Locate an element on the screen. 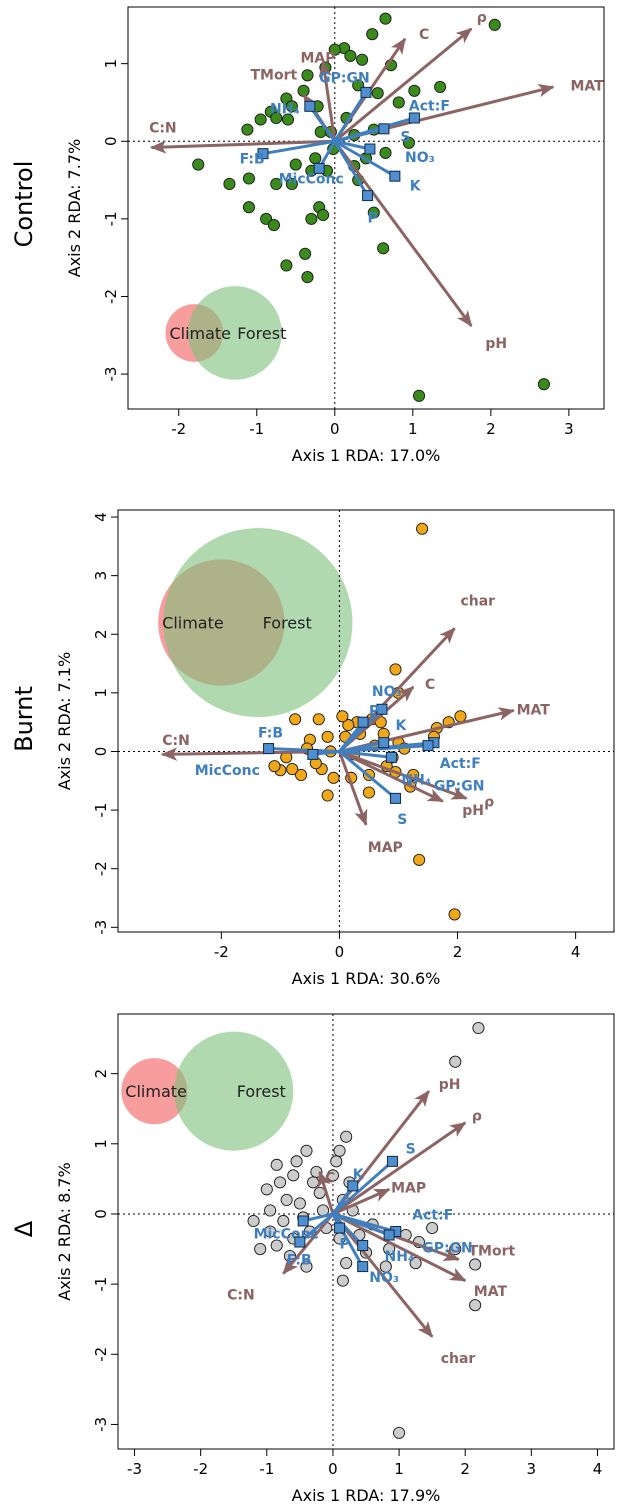 The width and height of the screenshot is (624, 1509). venn-climate-circle is located at coordinates (154, 1091).